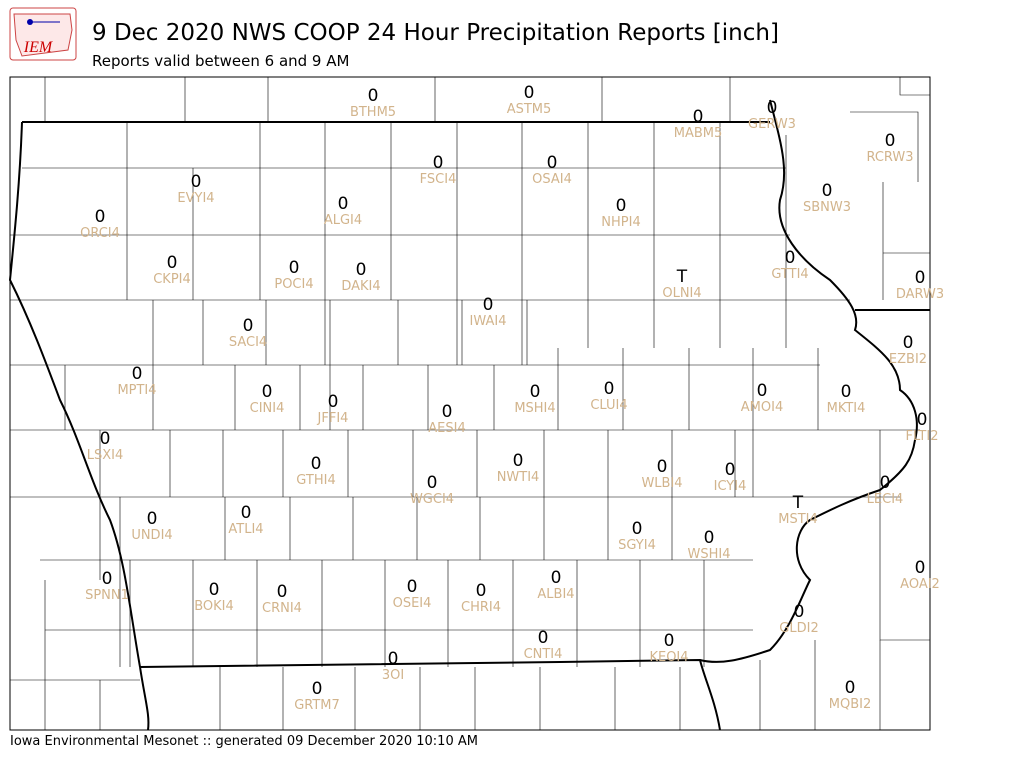 The width and height of the screenshot is (1024, 768). I want to click on station-id: GERW3, so click(772, 124).